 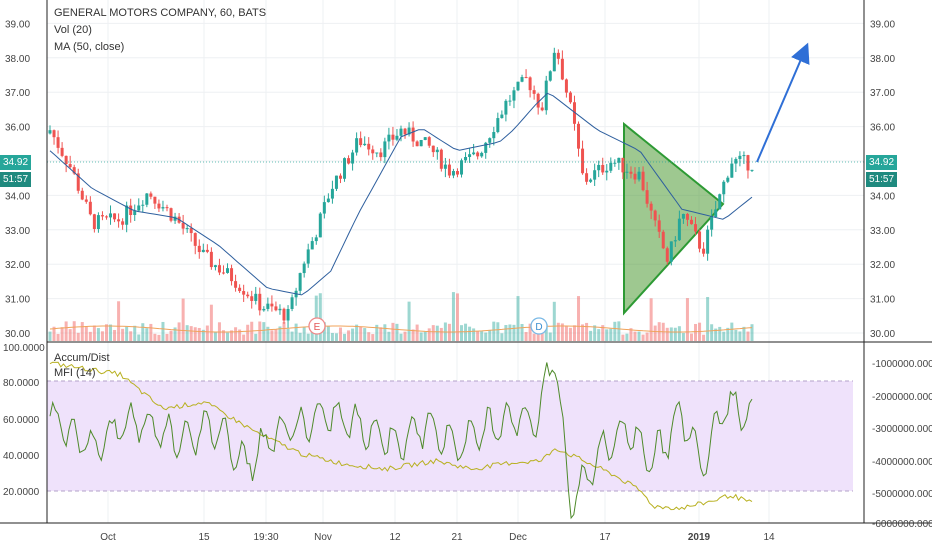 I want to click on earnings-marker: E, so click(x=317, y=326).